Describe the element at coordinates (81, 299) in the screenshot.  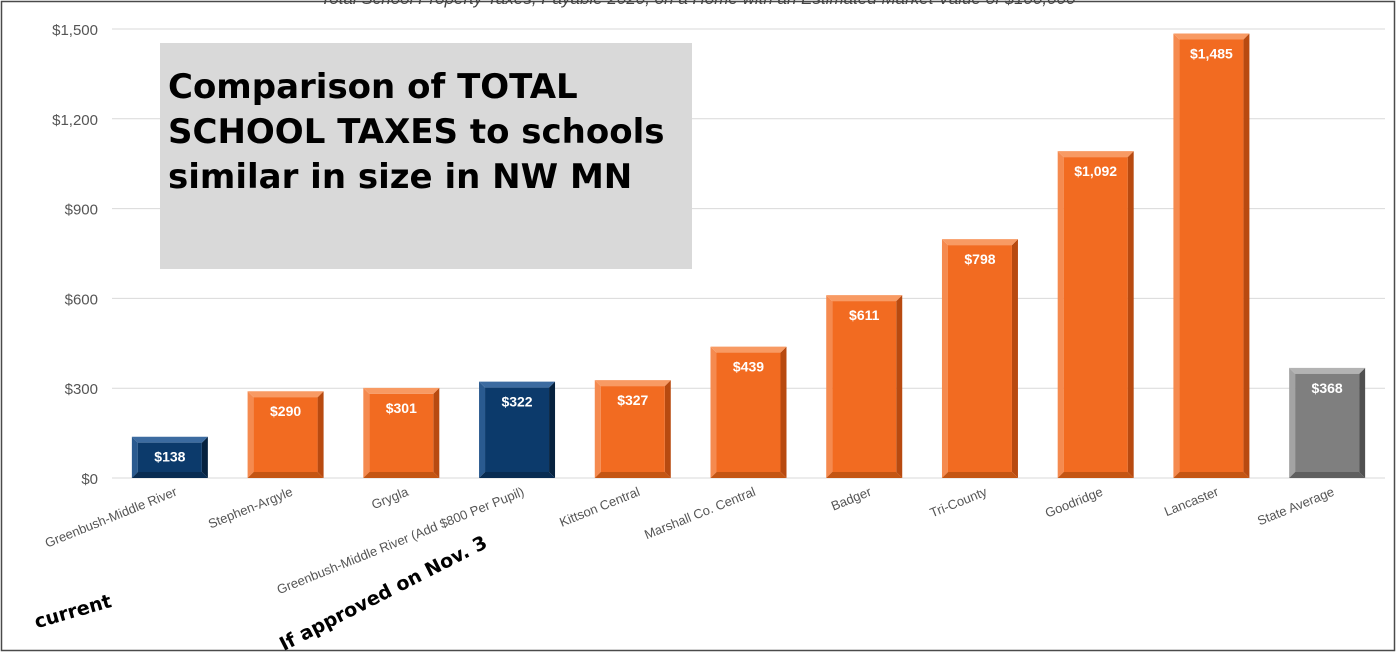
I see `y-tick-label: $600` at that location.